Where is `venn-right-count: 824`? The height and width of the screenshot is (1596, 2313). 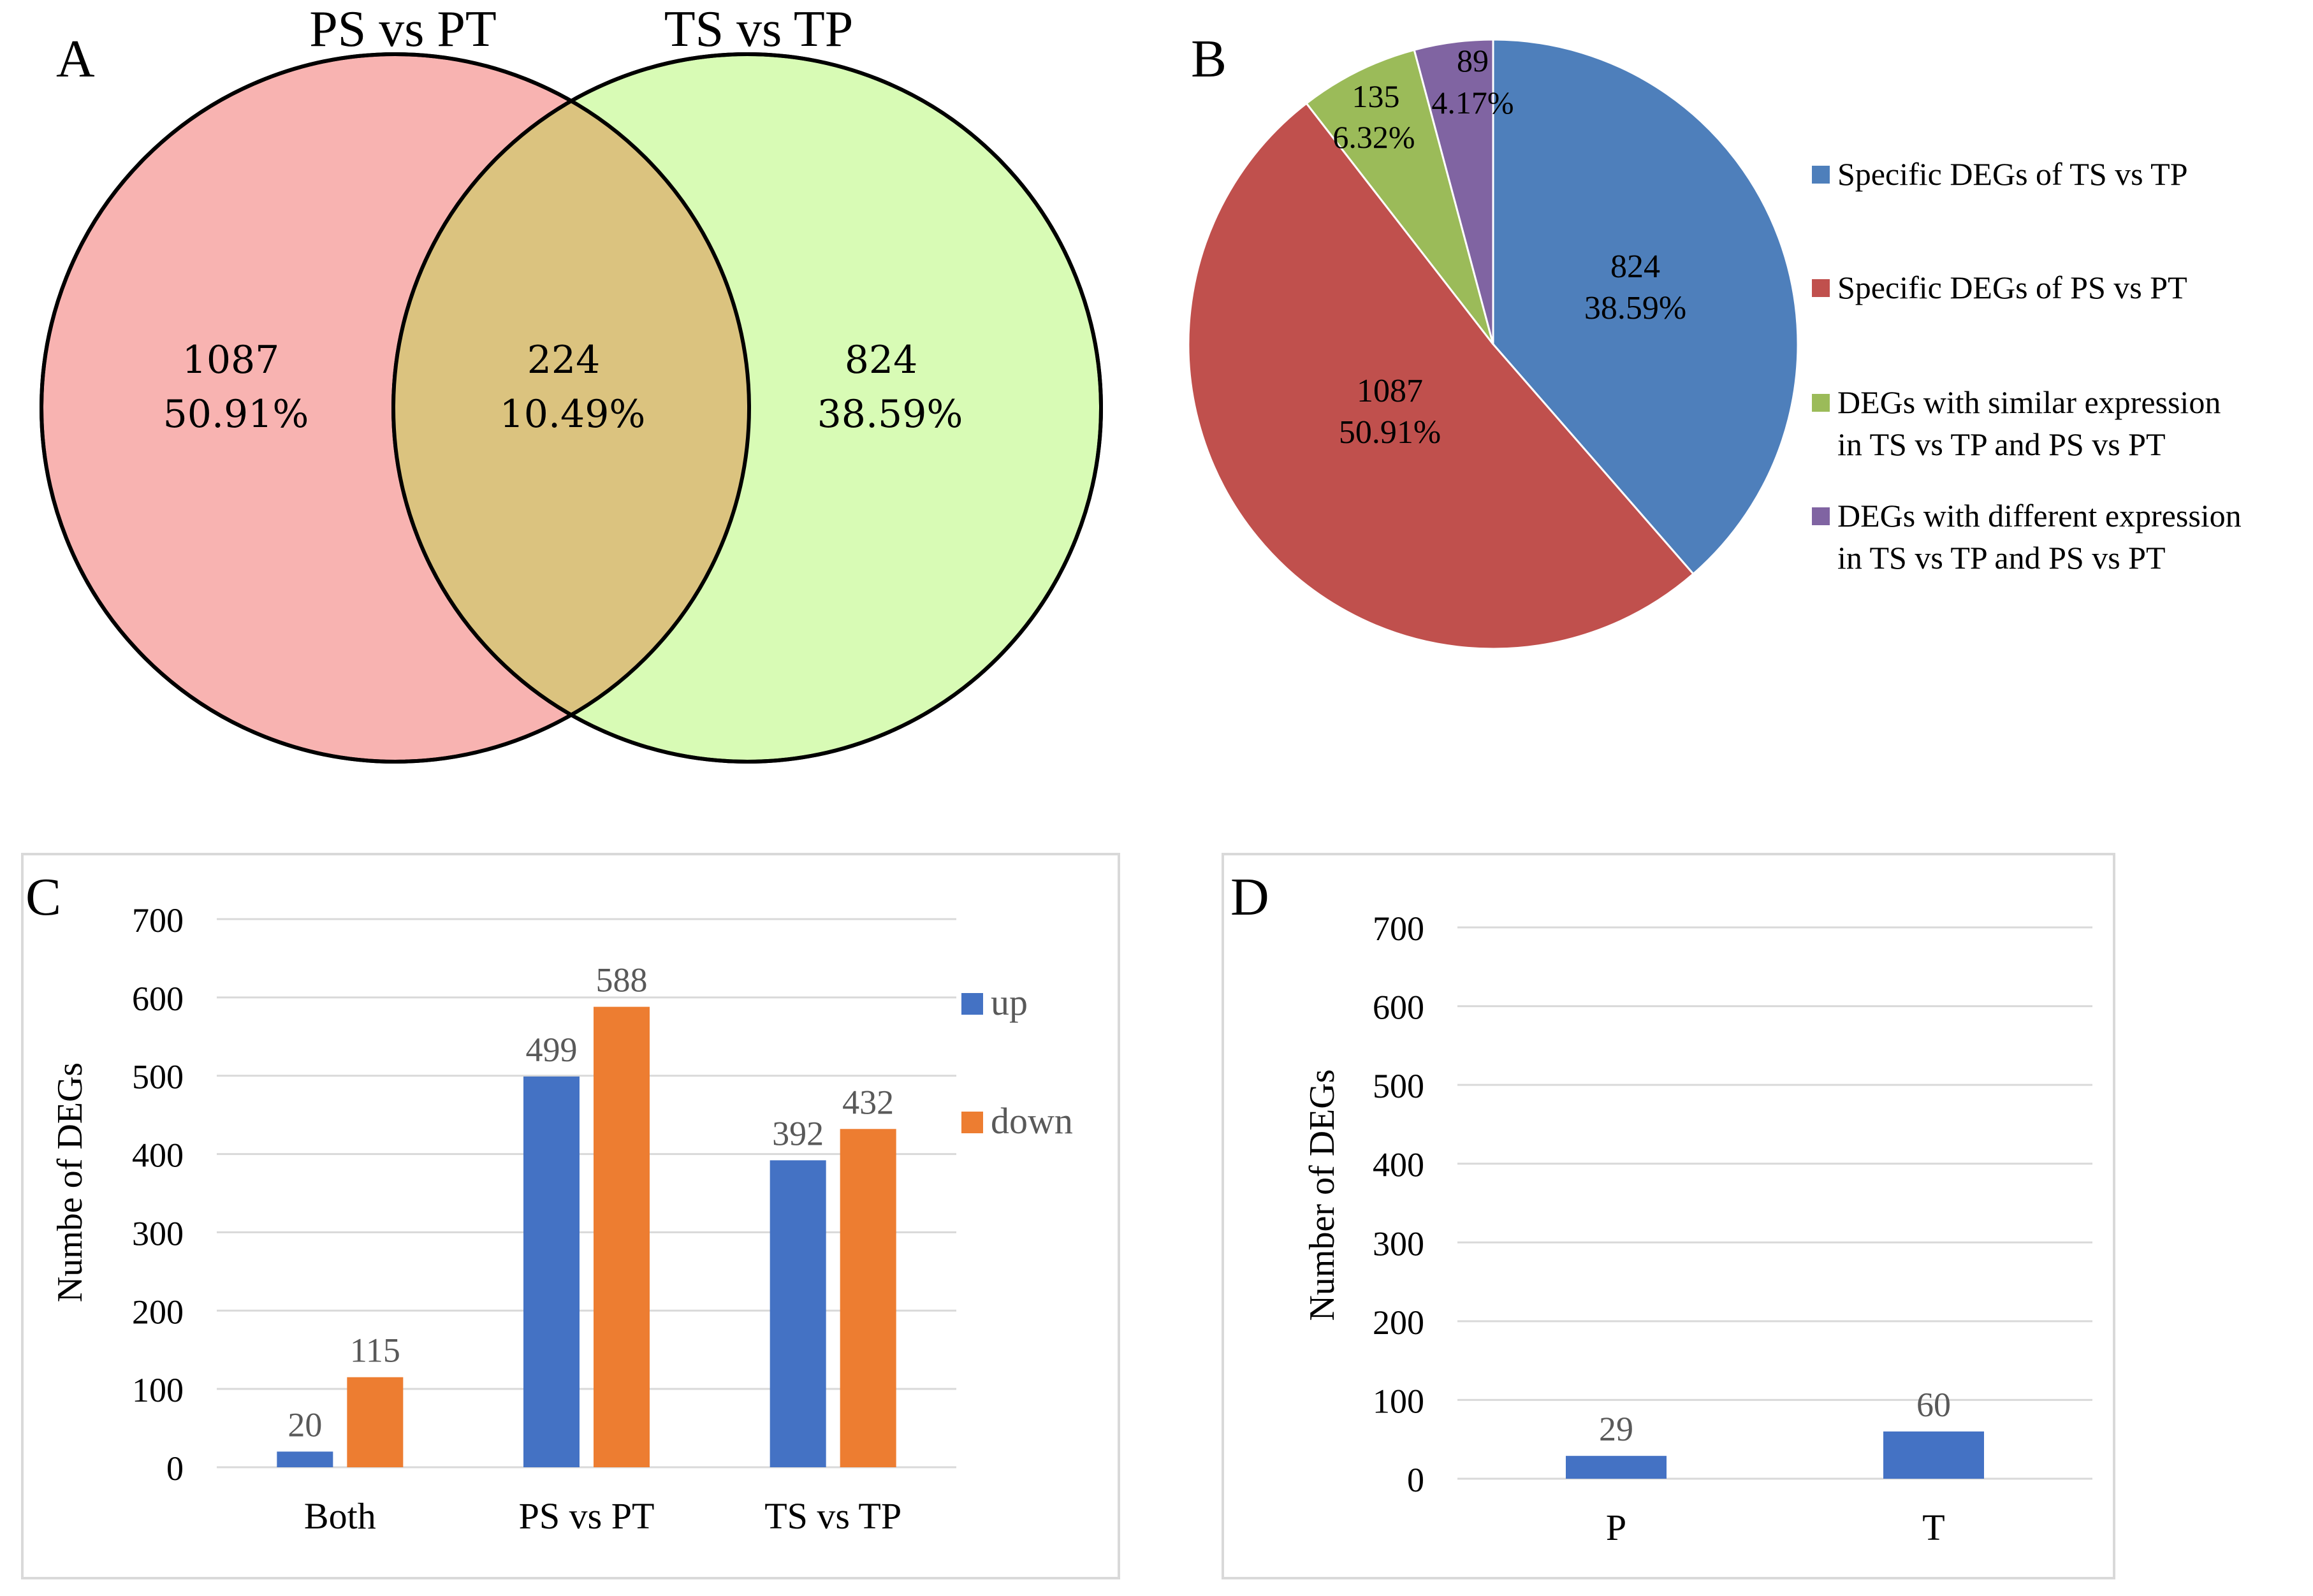
venn-right-count: 824 is located at coordinates (881, 360).